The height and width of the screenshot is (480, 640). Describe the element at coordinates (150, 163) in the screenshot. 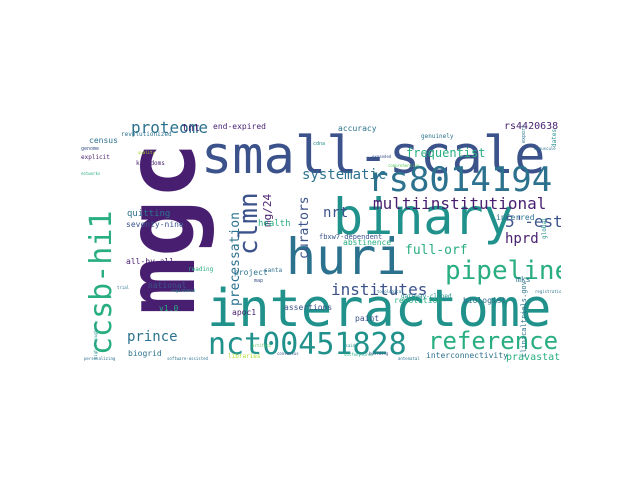

I see `word-kingdoms: kingdoms` at that location.